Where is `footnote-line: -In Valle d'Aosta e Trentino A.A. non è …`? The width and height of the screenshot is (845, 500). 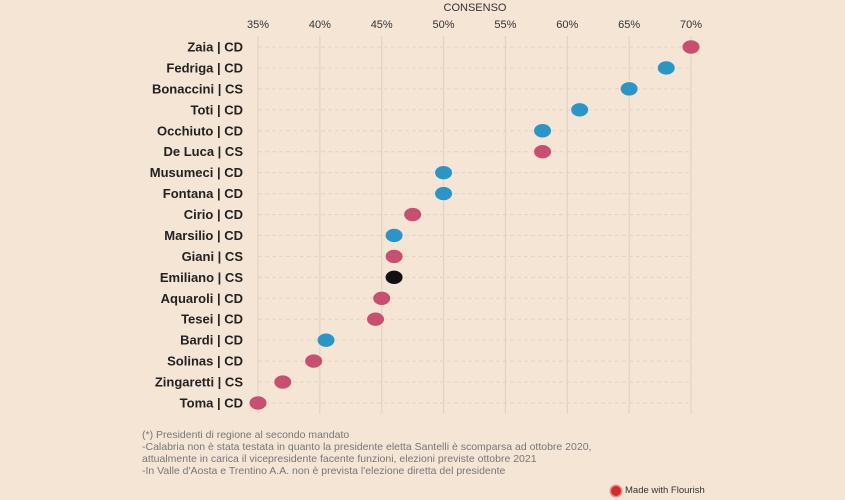 footnote-line: -In Valle d'Aosta e Trentino A.A. non è … is located at coordinates (324, 471).